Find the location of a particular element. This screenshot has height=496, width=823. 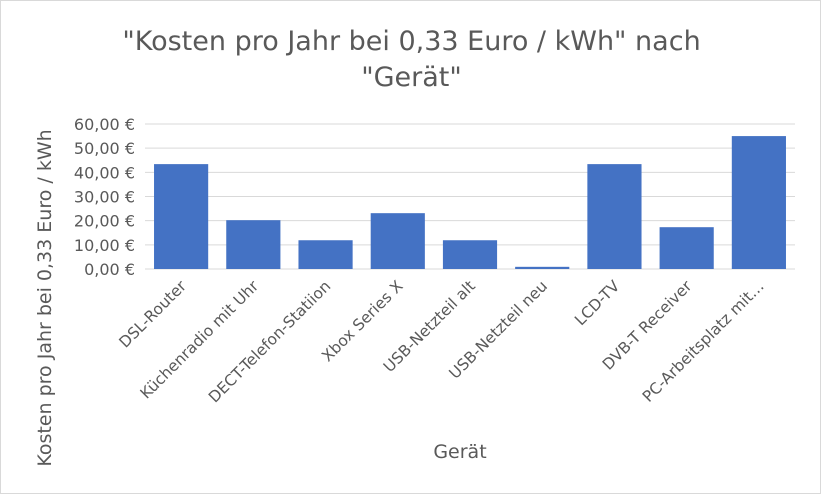

x-tick-label: LCD-TV is located at coordinates (597, 303).